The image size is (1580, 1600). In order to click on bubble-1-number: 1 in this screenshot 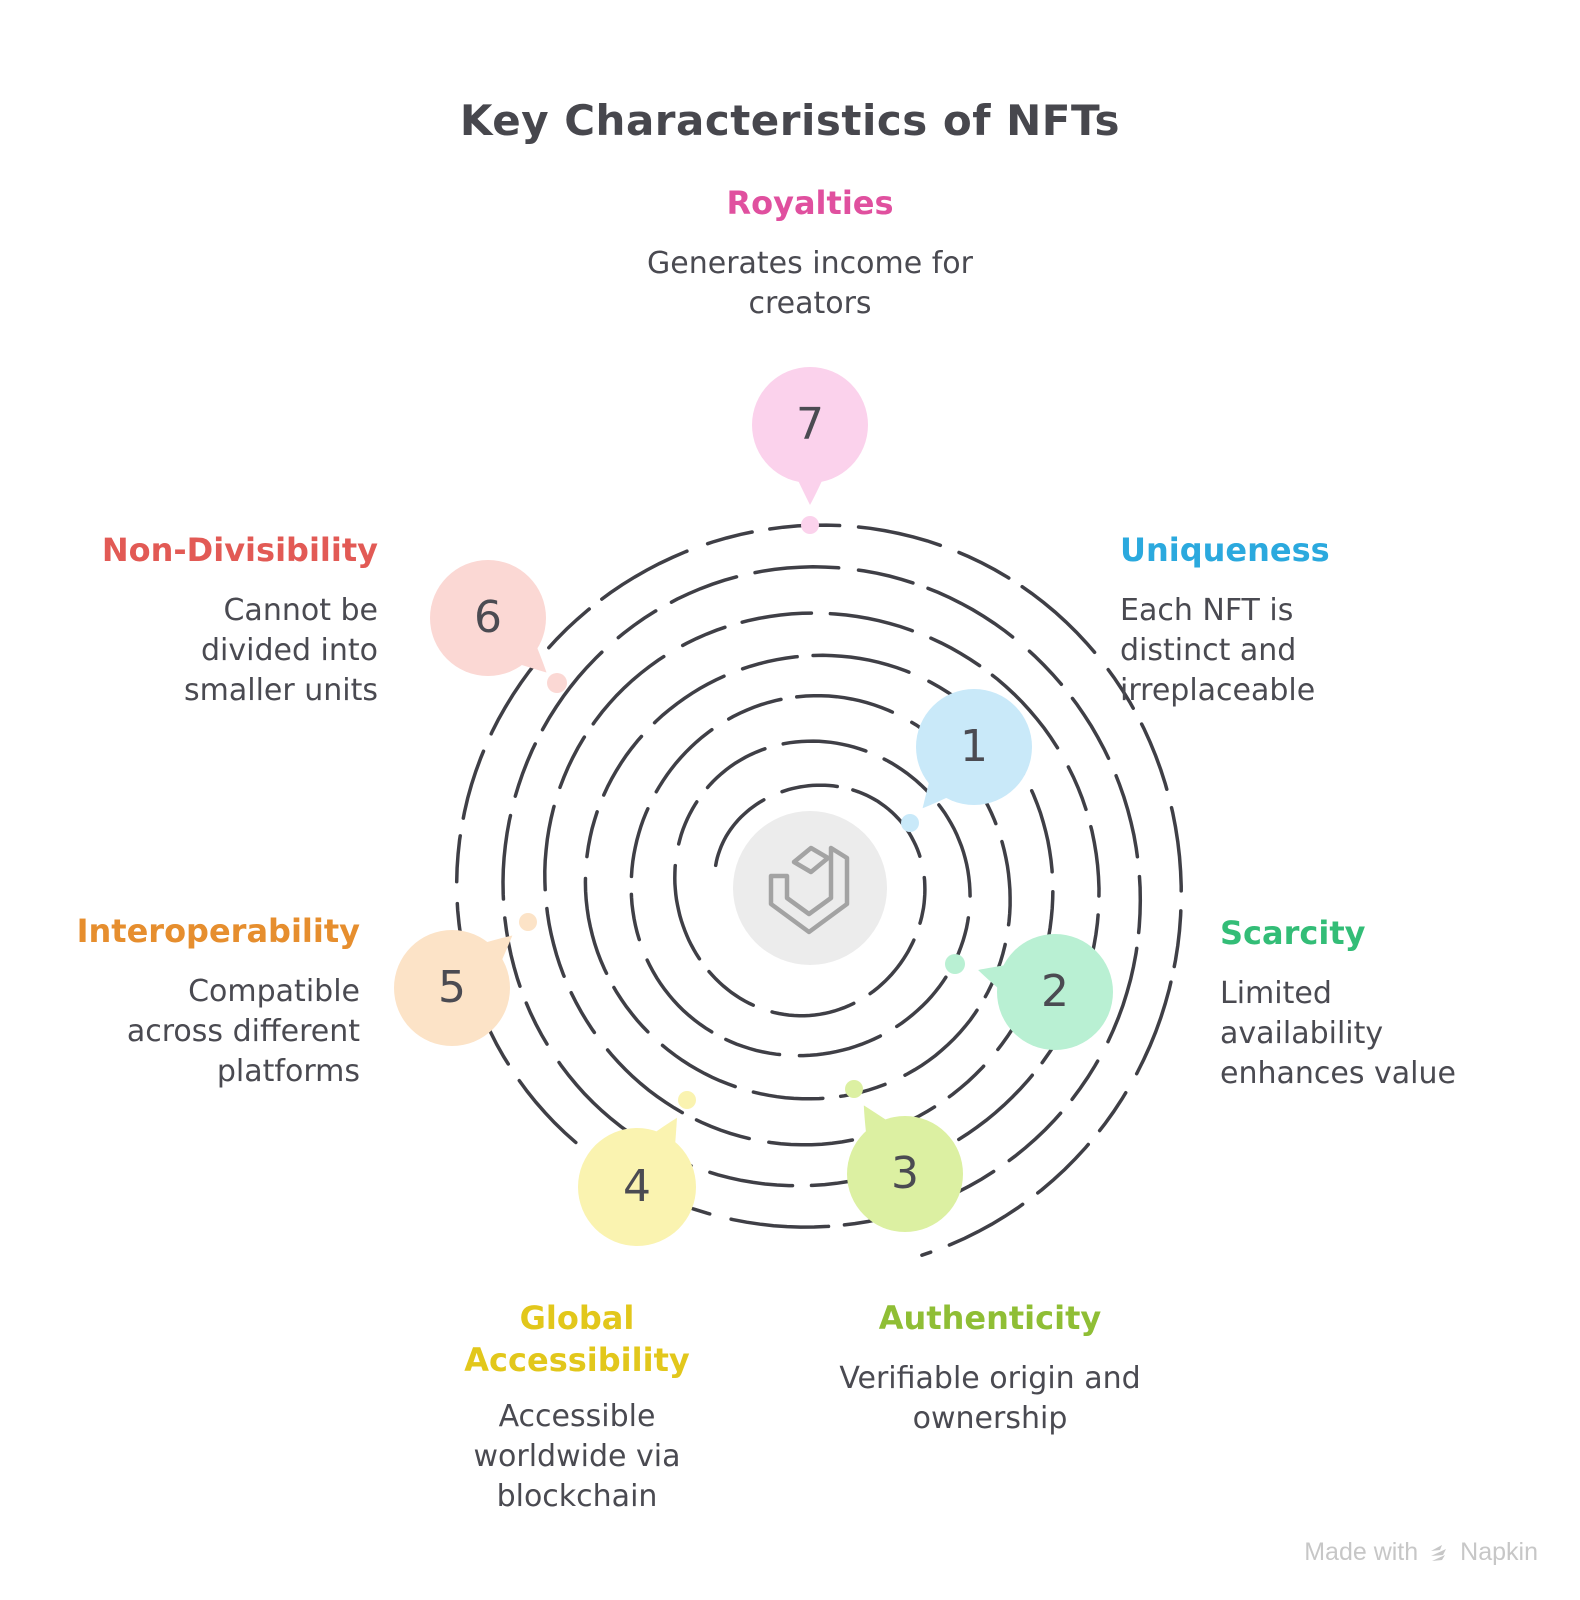, I will do `click(974, 746)`.